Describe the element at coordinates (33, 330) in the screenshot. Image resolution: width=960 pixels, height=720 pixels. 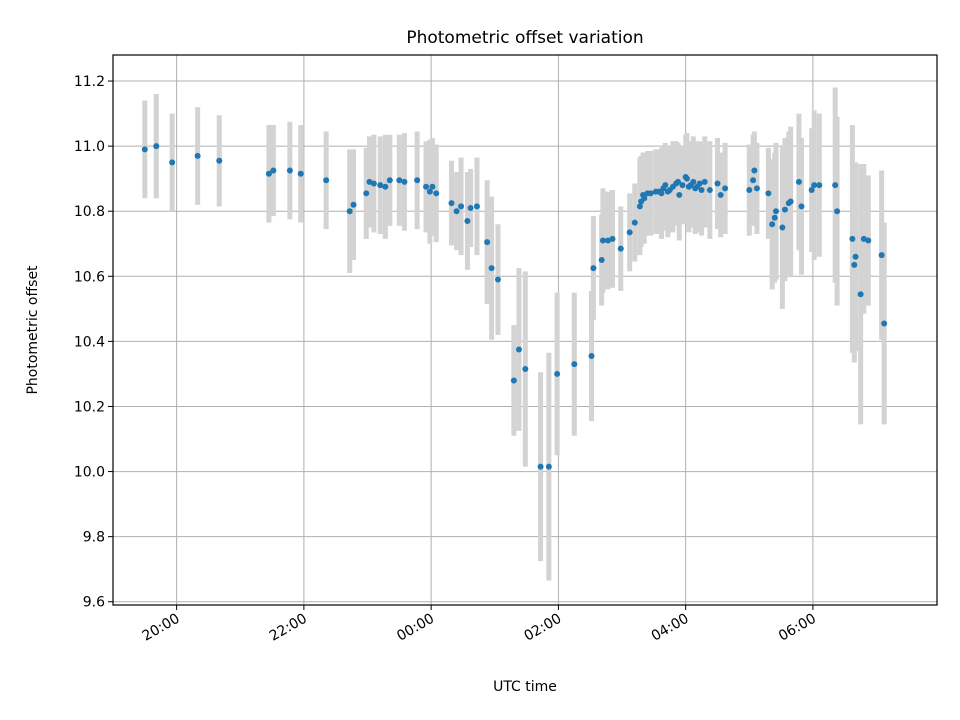
I see `y-axis-label: Photometric offset` at that location.